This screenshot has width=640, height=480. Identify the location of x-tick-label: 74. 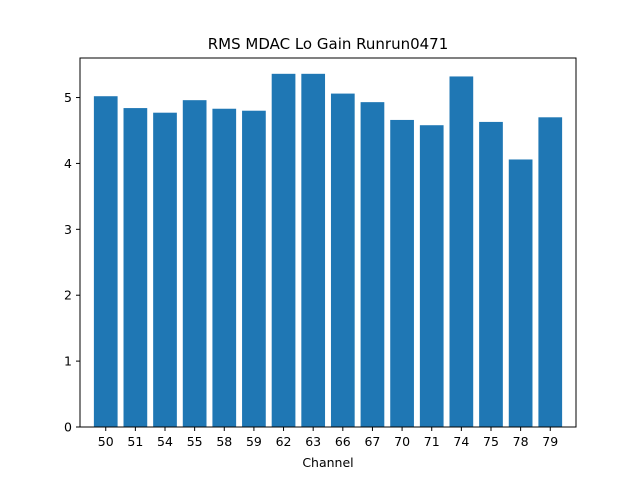
(461, 441).